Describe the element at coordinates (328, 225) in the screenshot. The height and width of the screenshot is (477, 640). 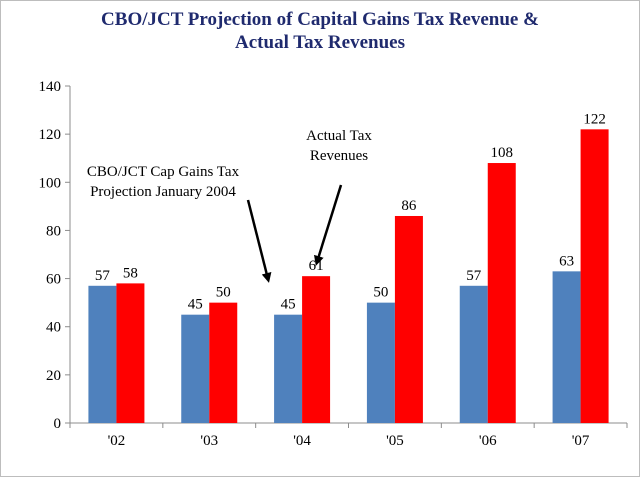
I see `actual-arrow` at that location.